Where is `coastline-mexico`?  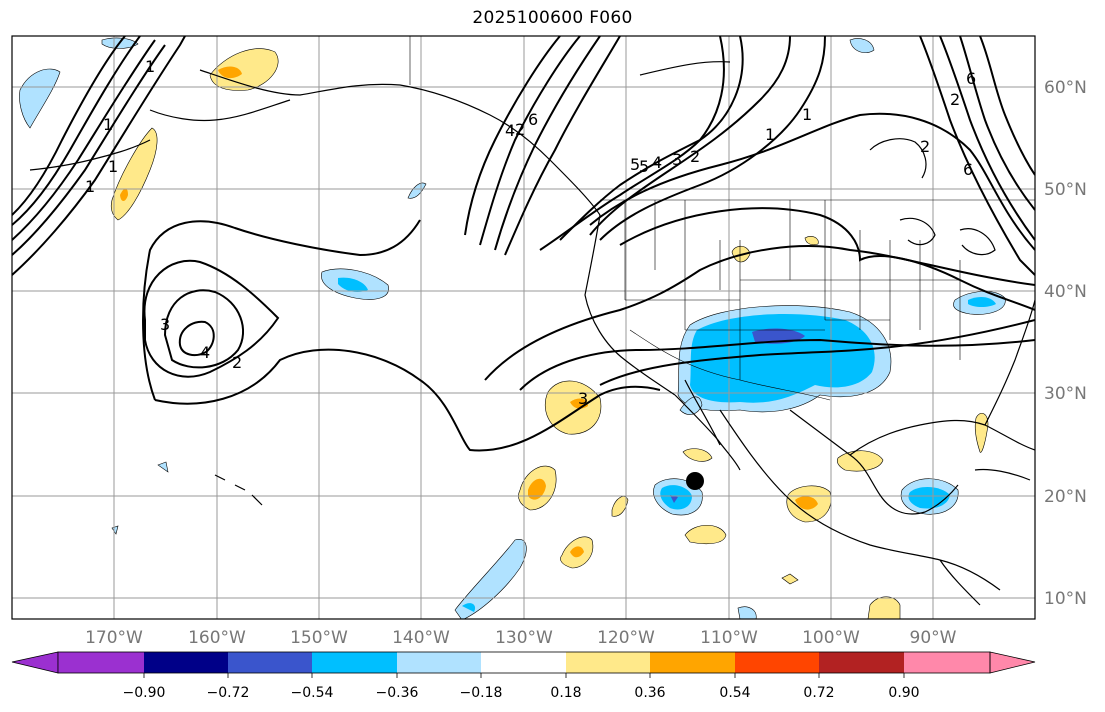
coastline-mexico is located at coordinates (860, 500).